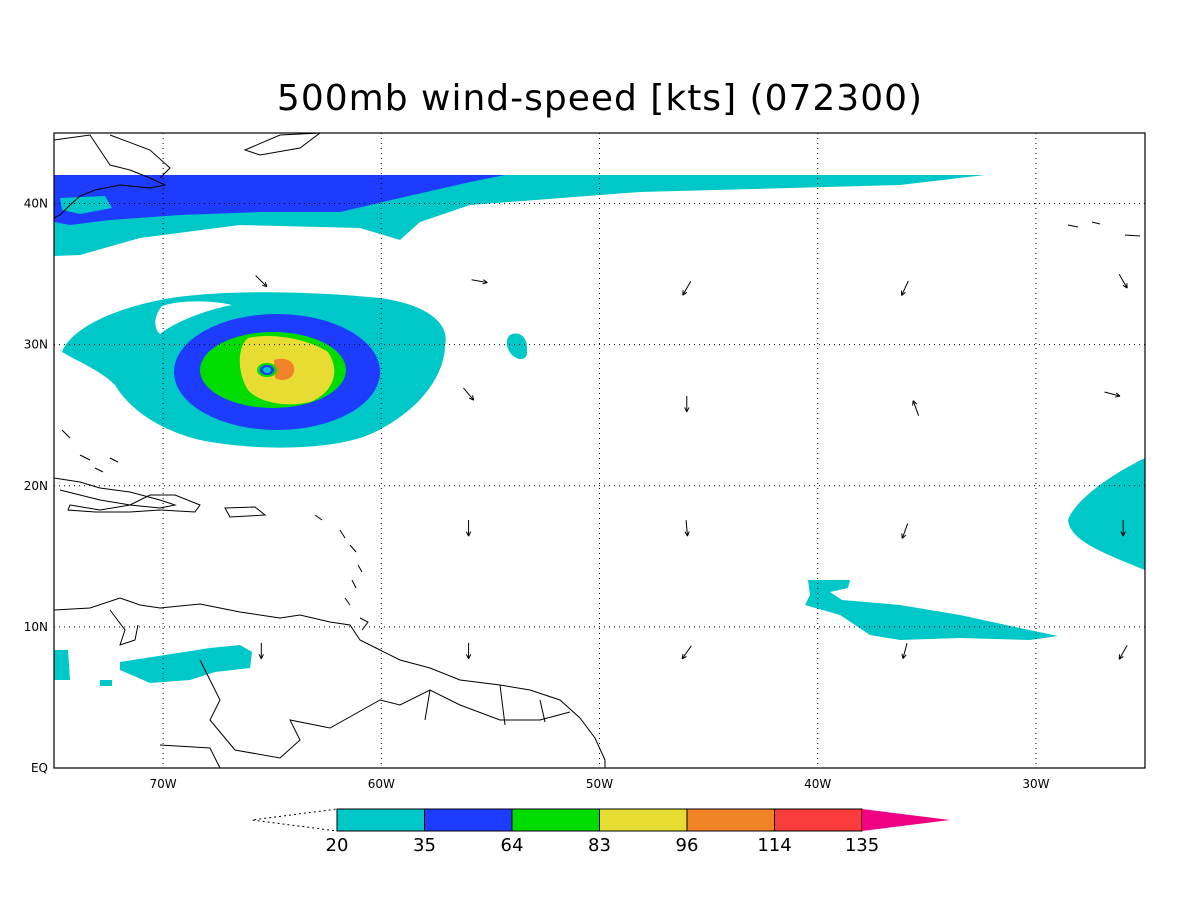 This screenshot has height=904, width=1200. What do you see at coordinates (906, 820) in the screenshot?
I see `colorbar-above-triangle` at bounding box center [906, 820].